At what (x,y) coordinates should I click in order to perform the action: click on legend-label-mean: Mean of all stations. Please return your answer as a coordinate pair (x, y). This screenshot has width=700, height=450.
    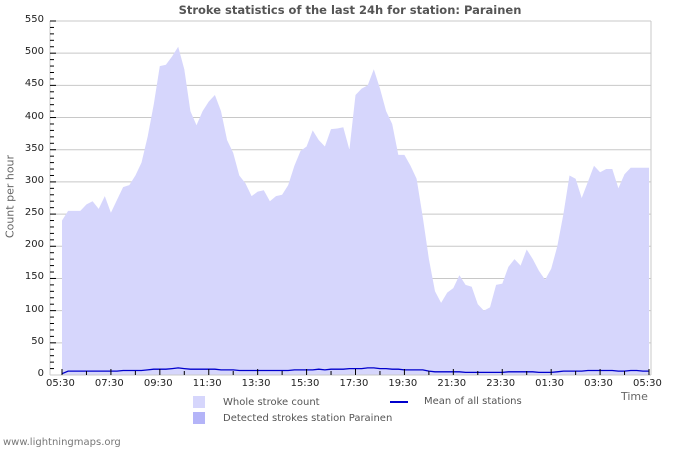
    Looking at the image, I should click on (473, 401).